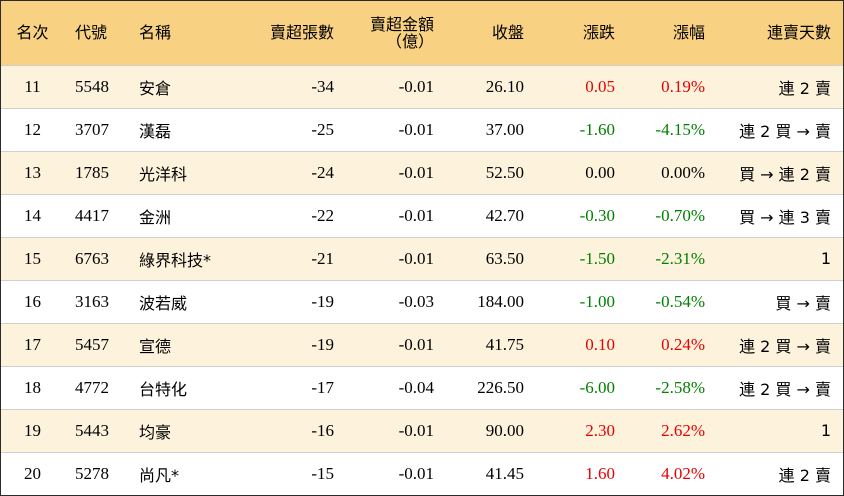 This screenshot has width=844, height=496. I want to click on rank-cell: 13, so click(32, 172).